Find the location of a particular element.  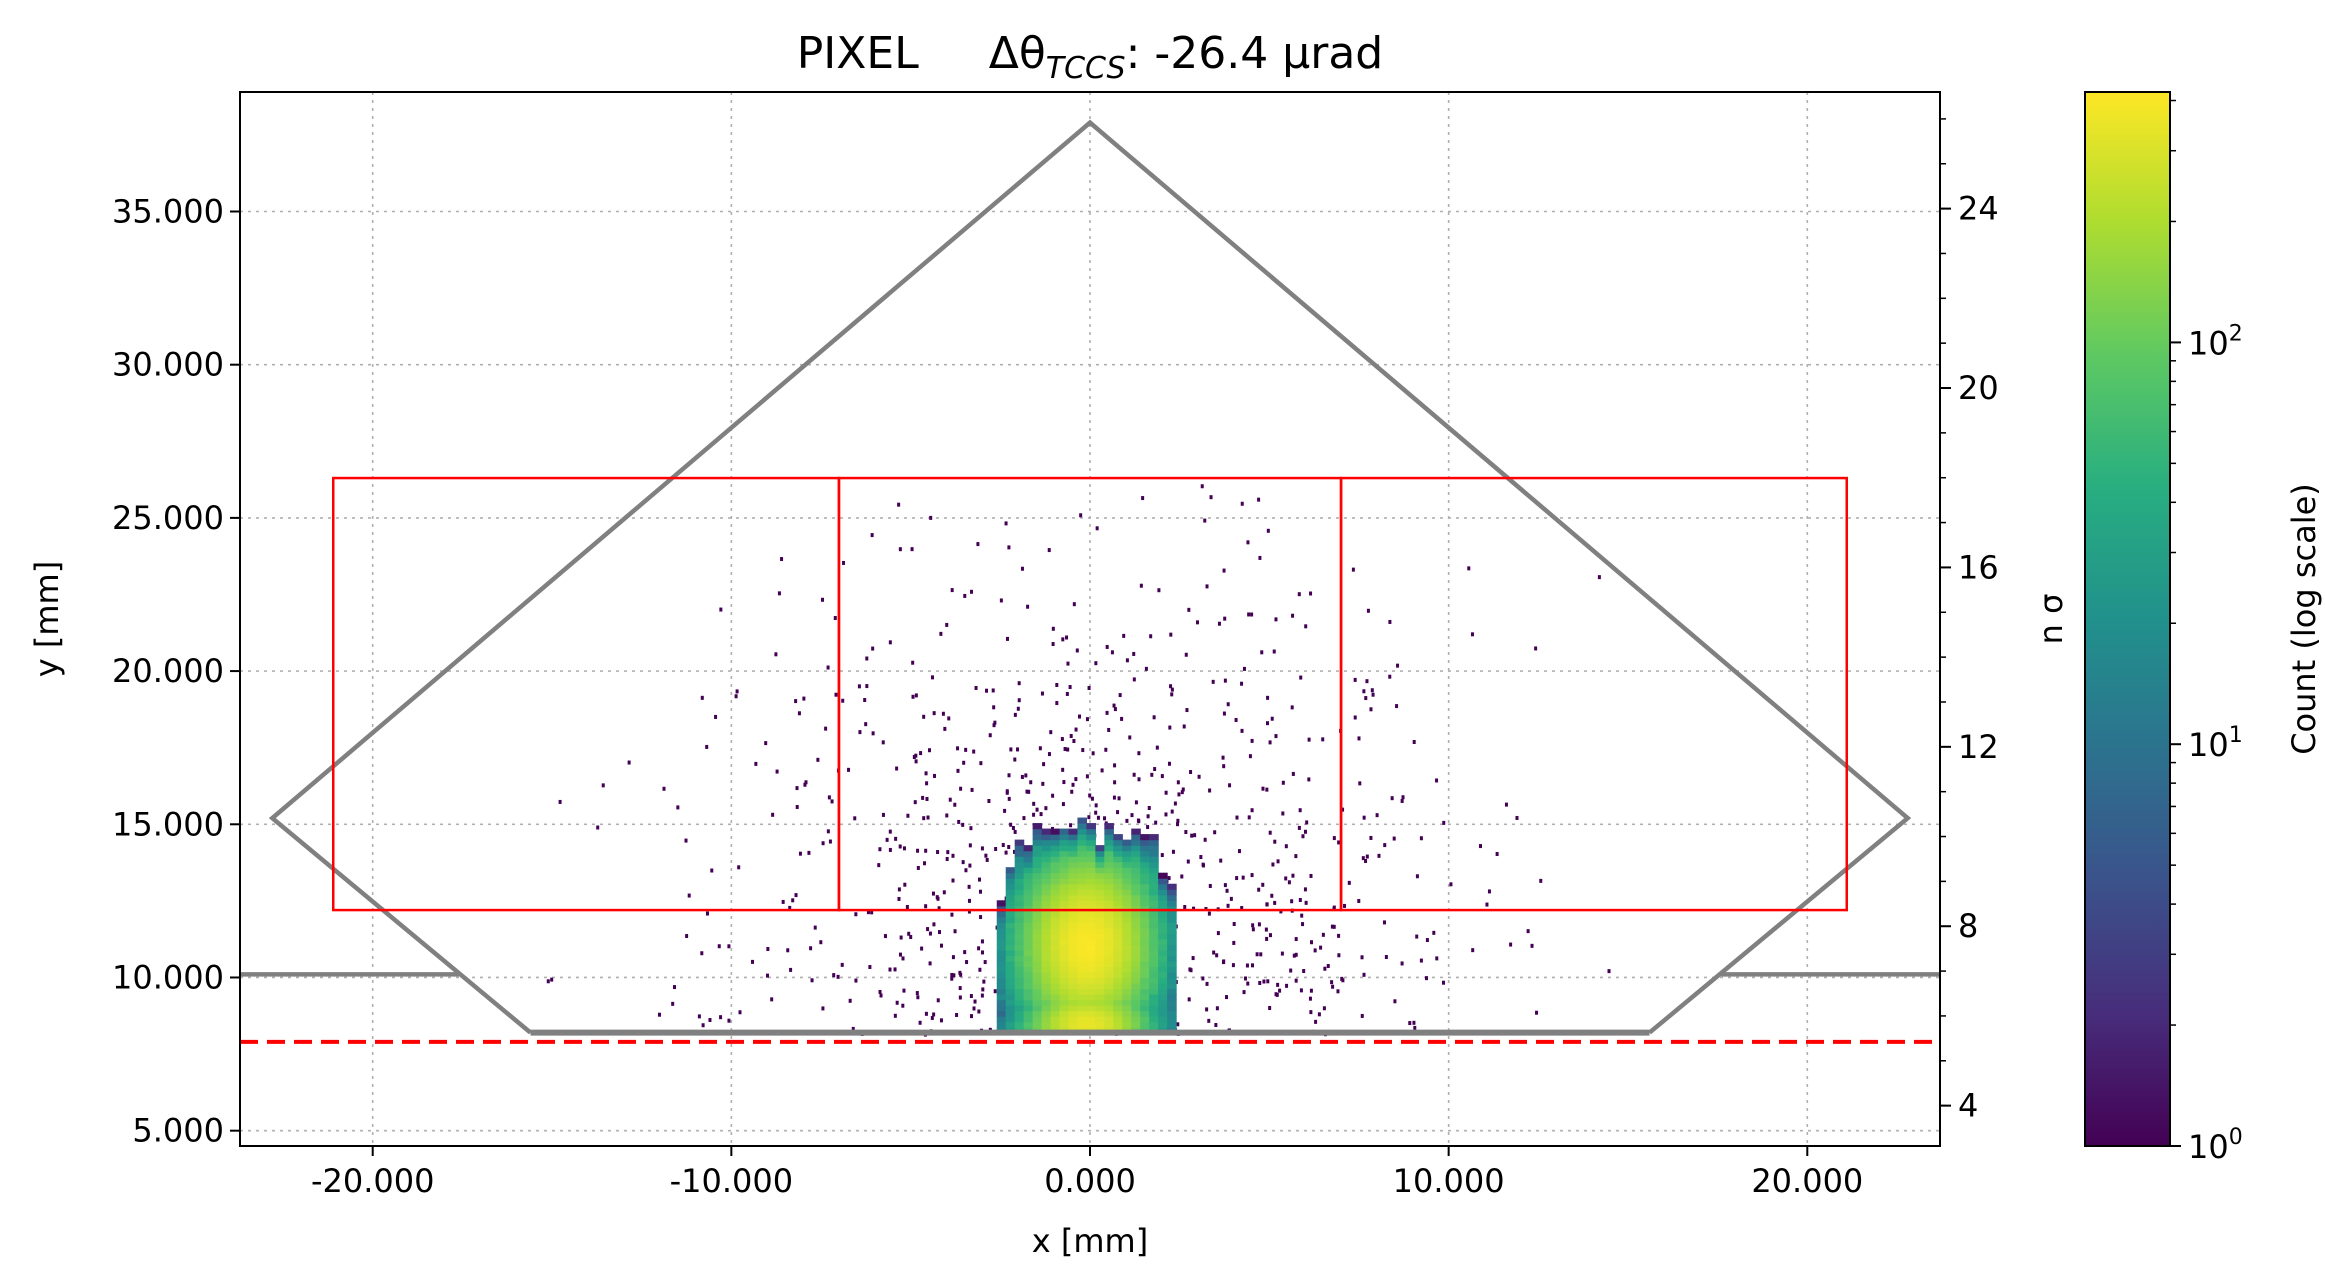

colorbar-tick-label: 102 is located at coordinates (2215, 341).